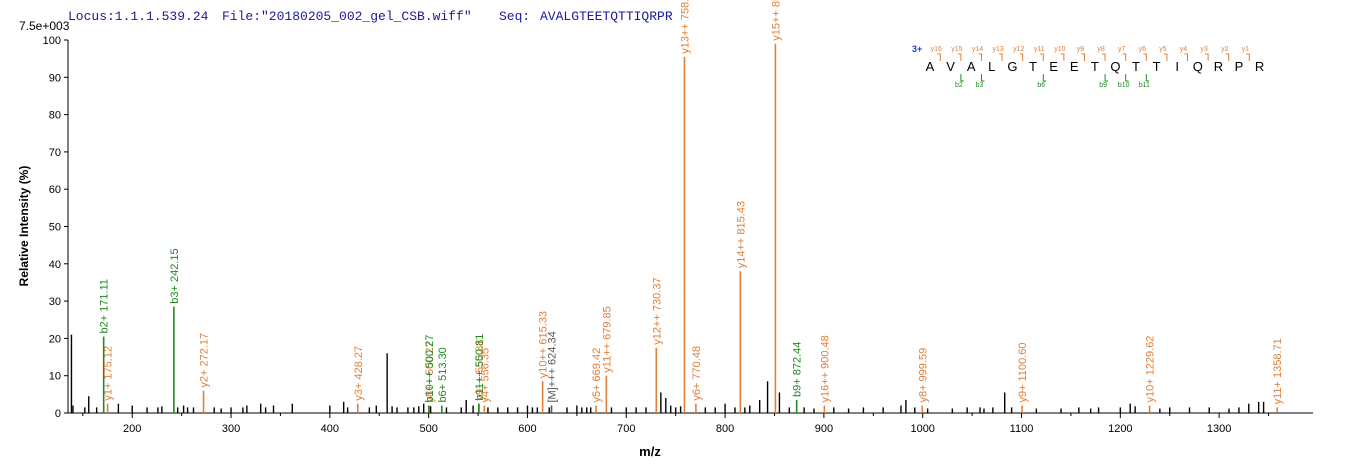 This screenshot has width=1362, height=473. I want to click on residue: P, so click(1239, 66).